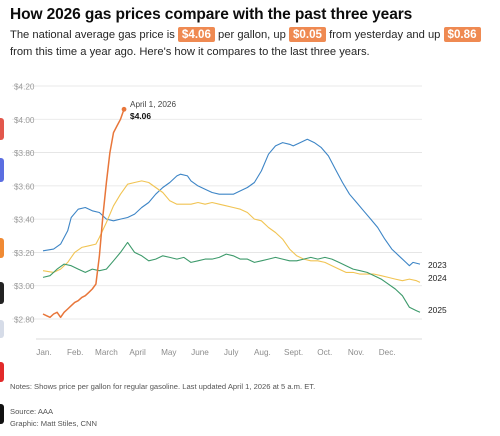 This screenshot has width=500, height=436. What do you see at coordinates (24, 120) in the screenshot?
I see `y-tick-label: $4.00` at bounding box center [24, 120].